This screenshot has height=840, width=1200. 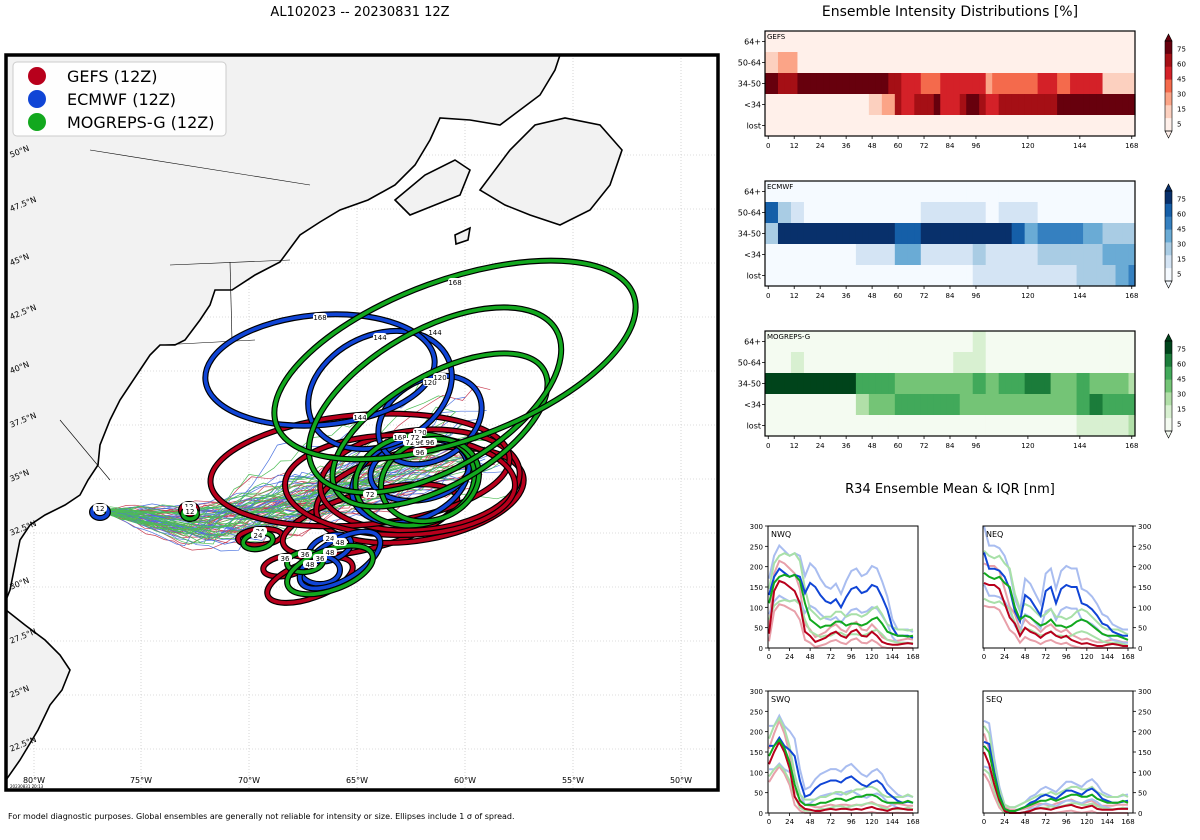 What do you see at coordinates (430, 442) in the screenshot?
I see `ellipse-label-bg` at bounding box center [430, 442].